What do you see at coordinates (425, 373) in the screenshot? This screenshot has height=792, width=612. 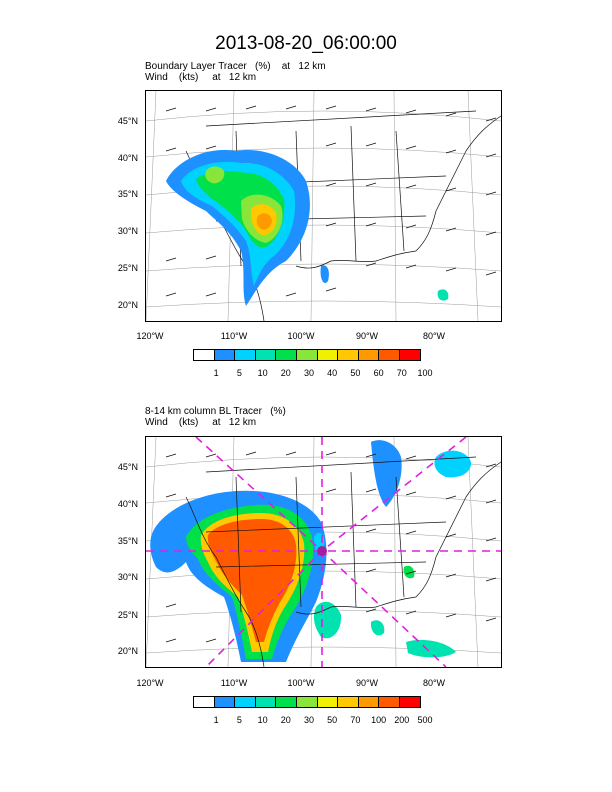 I see `panel-1-colorbar-label: 100` at bounding box center [425, 373].